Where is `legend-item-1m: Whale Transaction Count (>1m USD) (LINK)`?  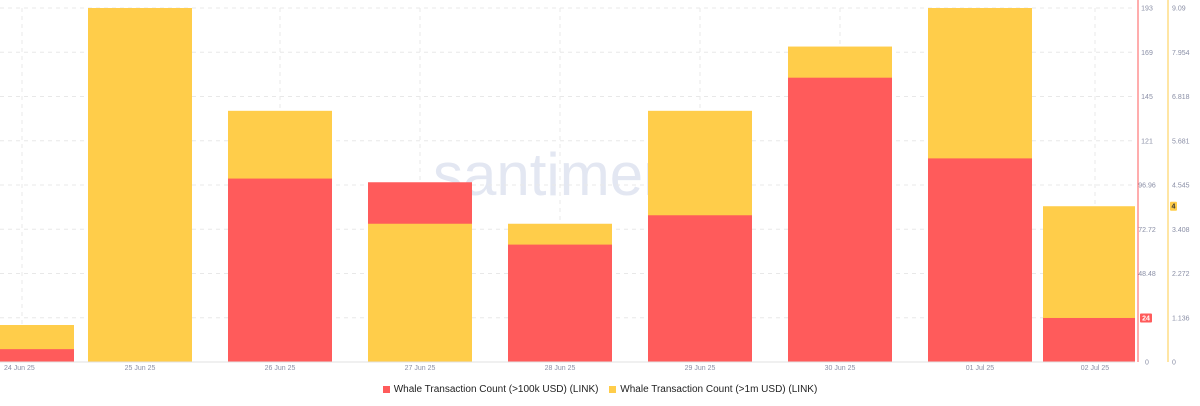 legend-item-1m: Whale Transaction Count (>1m USD) (LINK) is located at coordinates (713, 389).